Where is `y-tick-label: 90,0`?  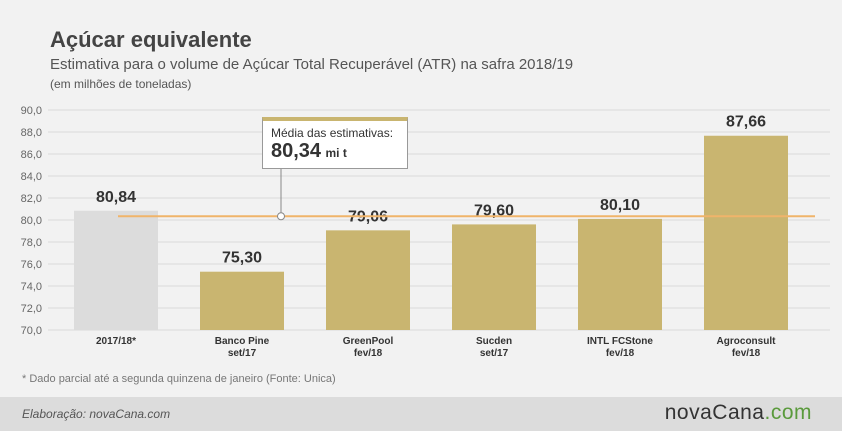
y-tick-label: 90,0 is located at coordinates (31, 111).